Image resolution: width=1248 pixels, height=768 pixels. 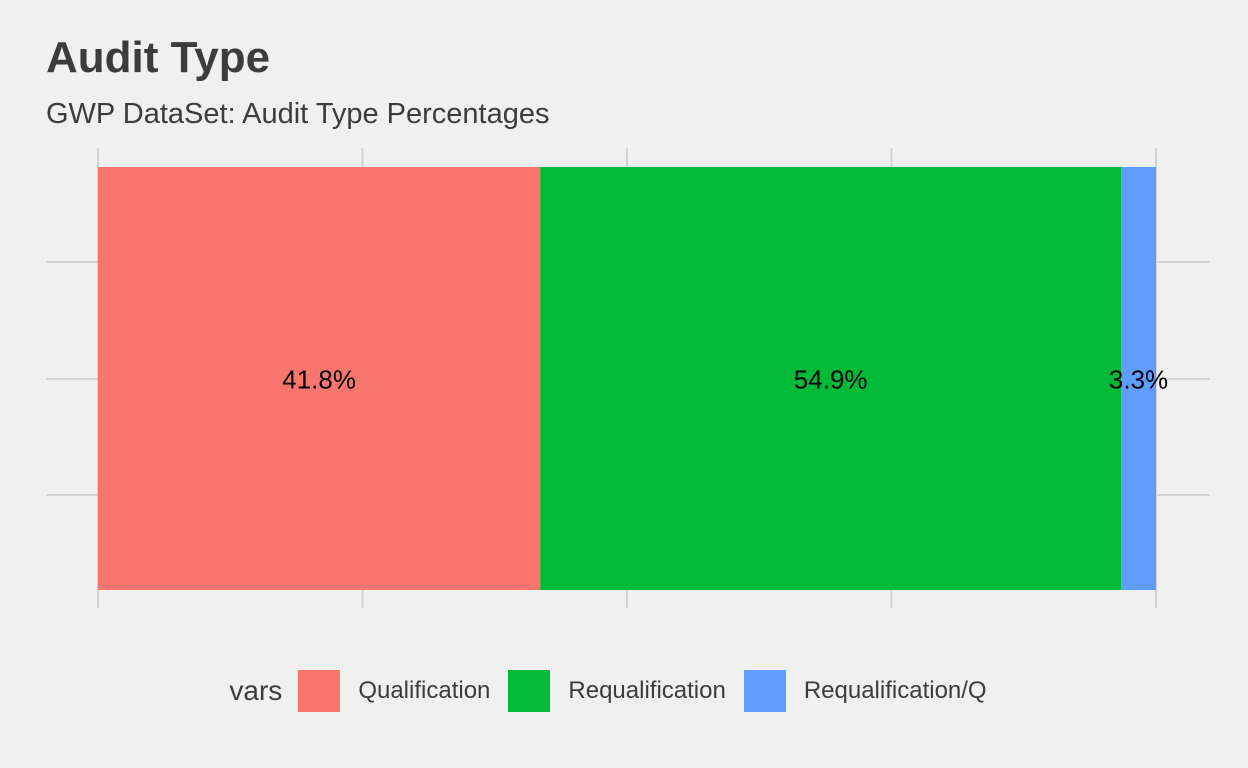 What do you see at coordinates (424, 690) in the screenshot?
I see `legend-label-qualification: Qualification` at bounding box center [424, 690].